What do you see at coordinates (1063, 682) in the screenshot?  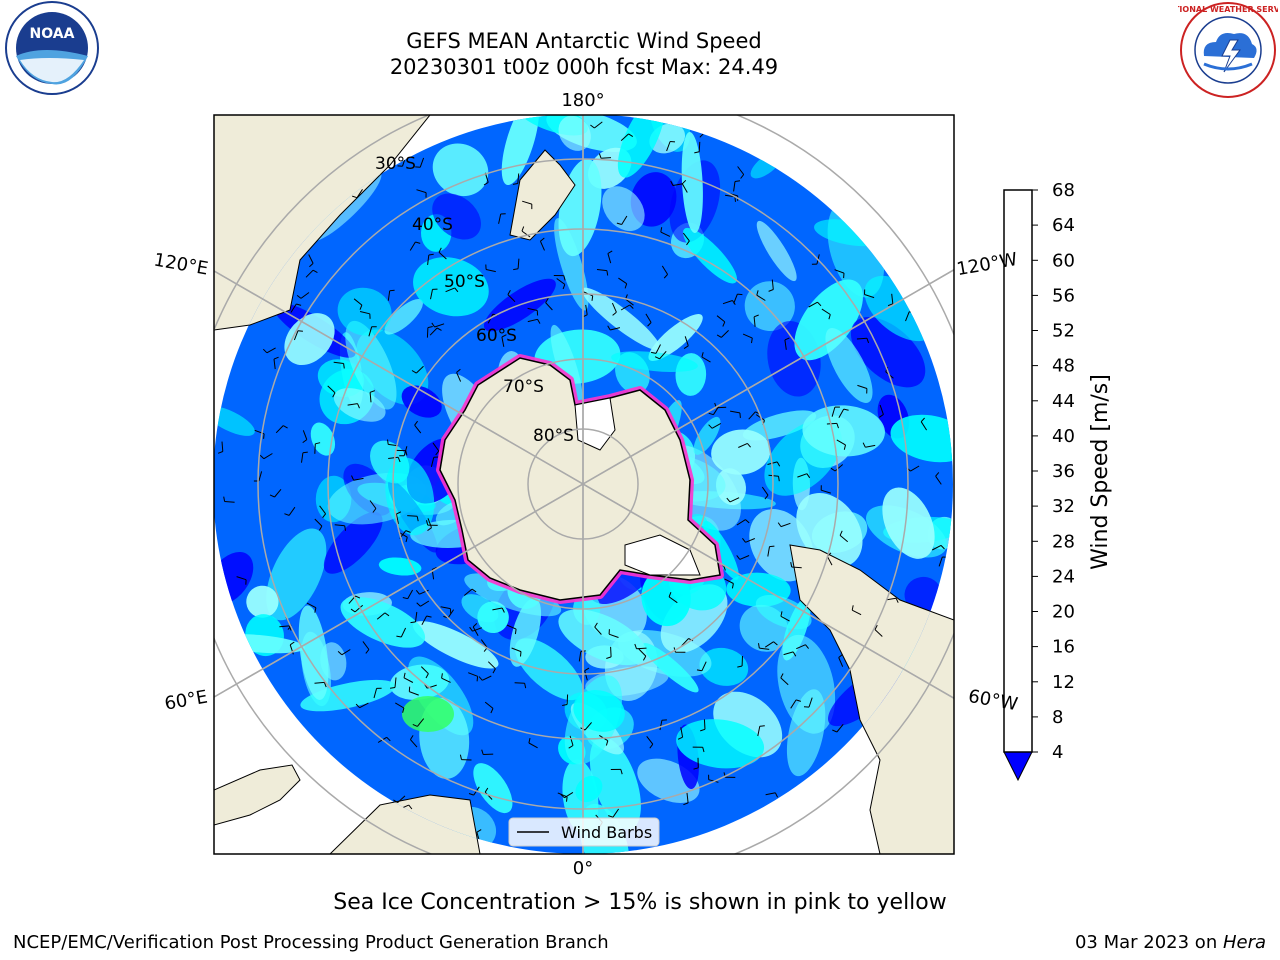 I see `colorbar-tick-label: 12` at bounding box center [1063, 682].